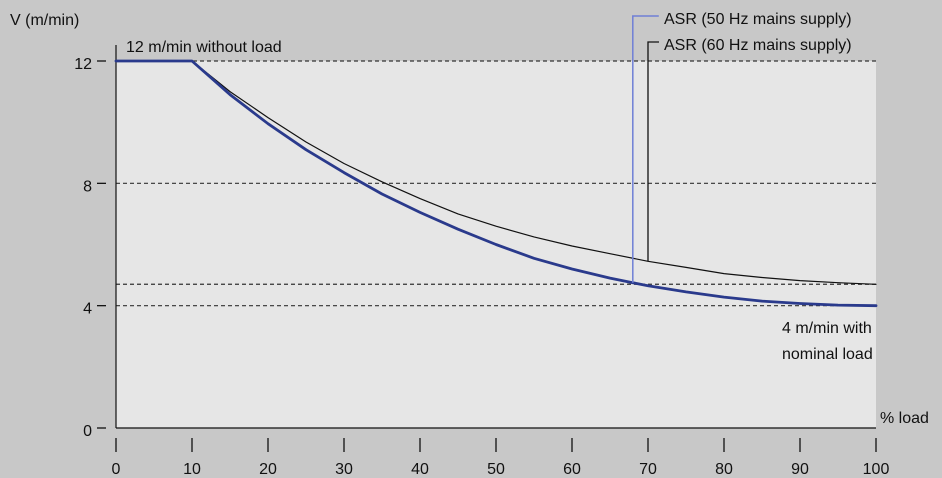 The width and height of the screenshot is (942, 478). I want to click on x-tick-label: 70, so click(648, 469).